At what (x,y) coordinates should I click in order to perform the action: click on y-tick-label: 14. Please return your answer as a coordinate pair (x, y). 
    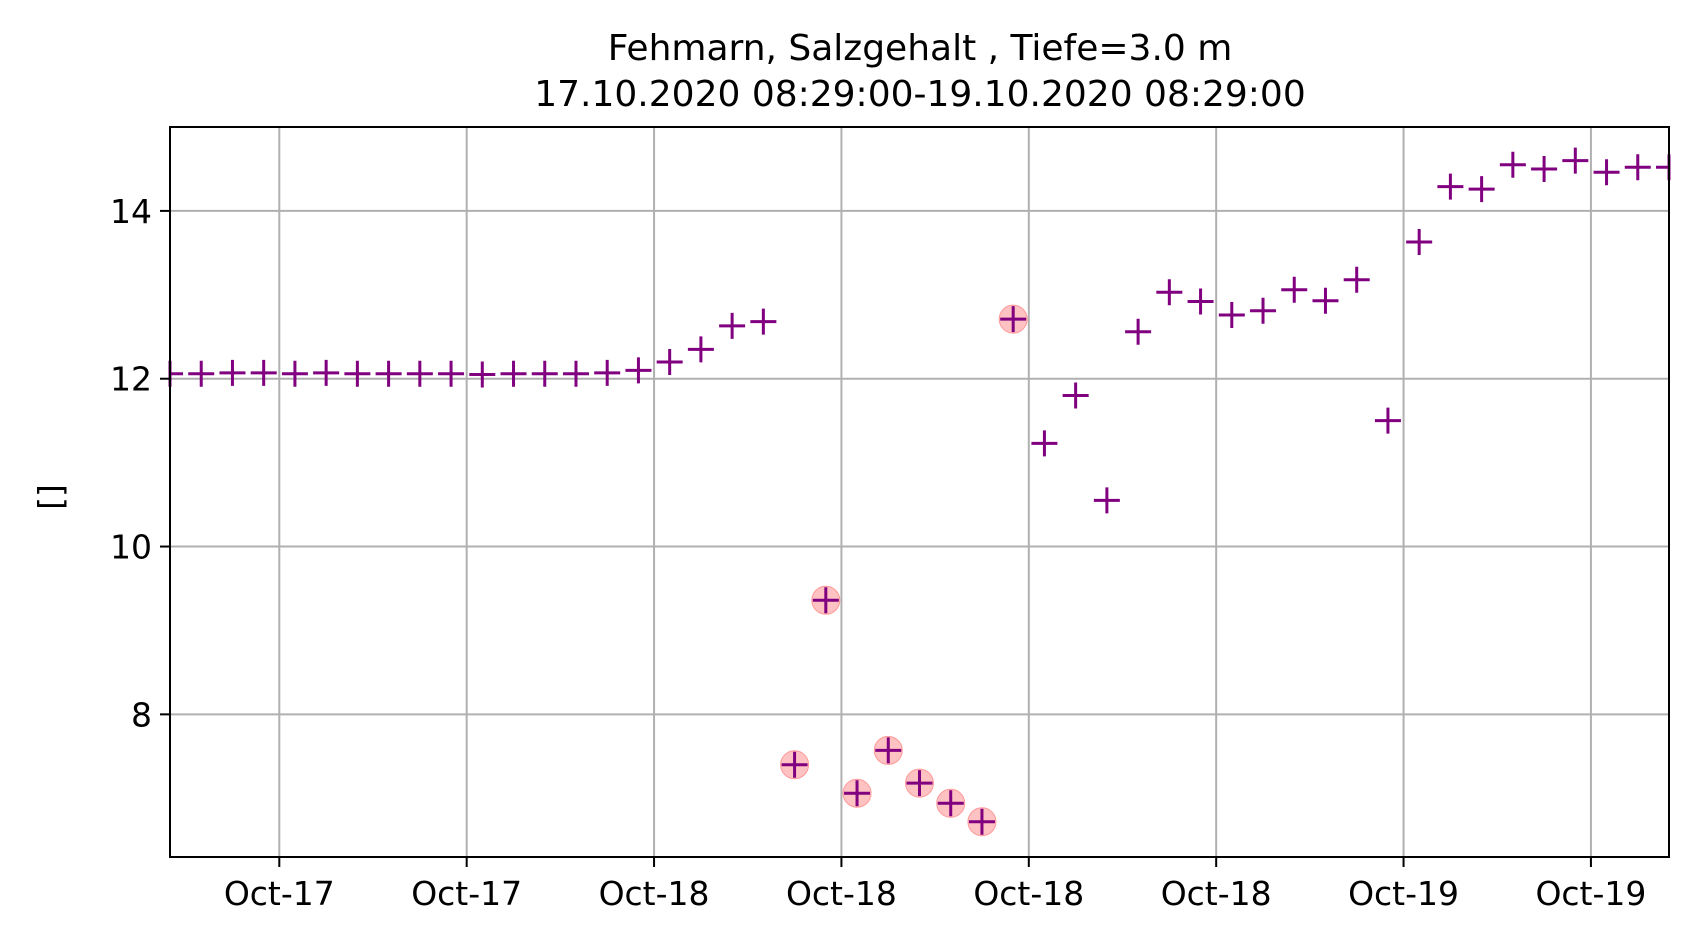
    Looking at the image, I should click on (131, 211).